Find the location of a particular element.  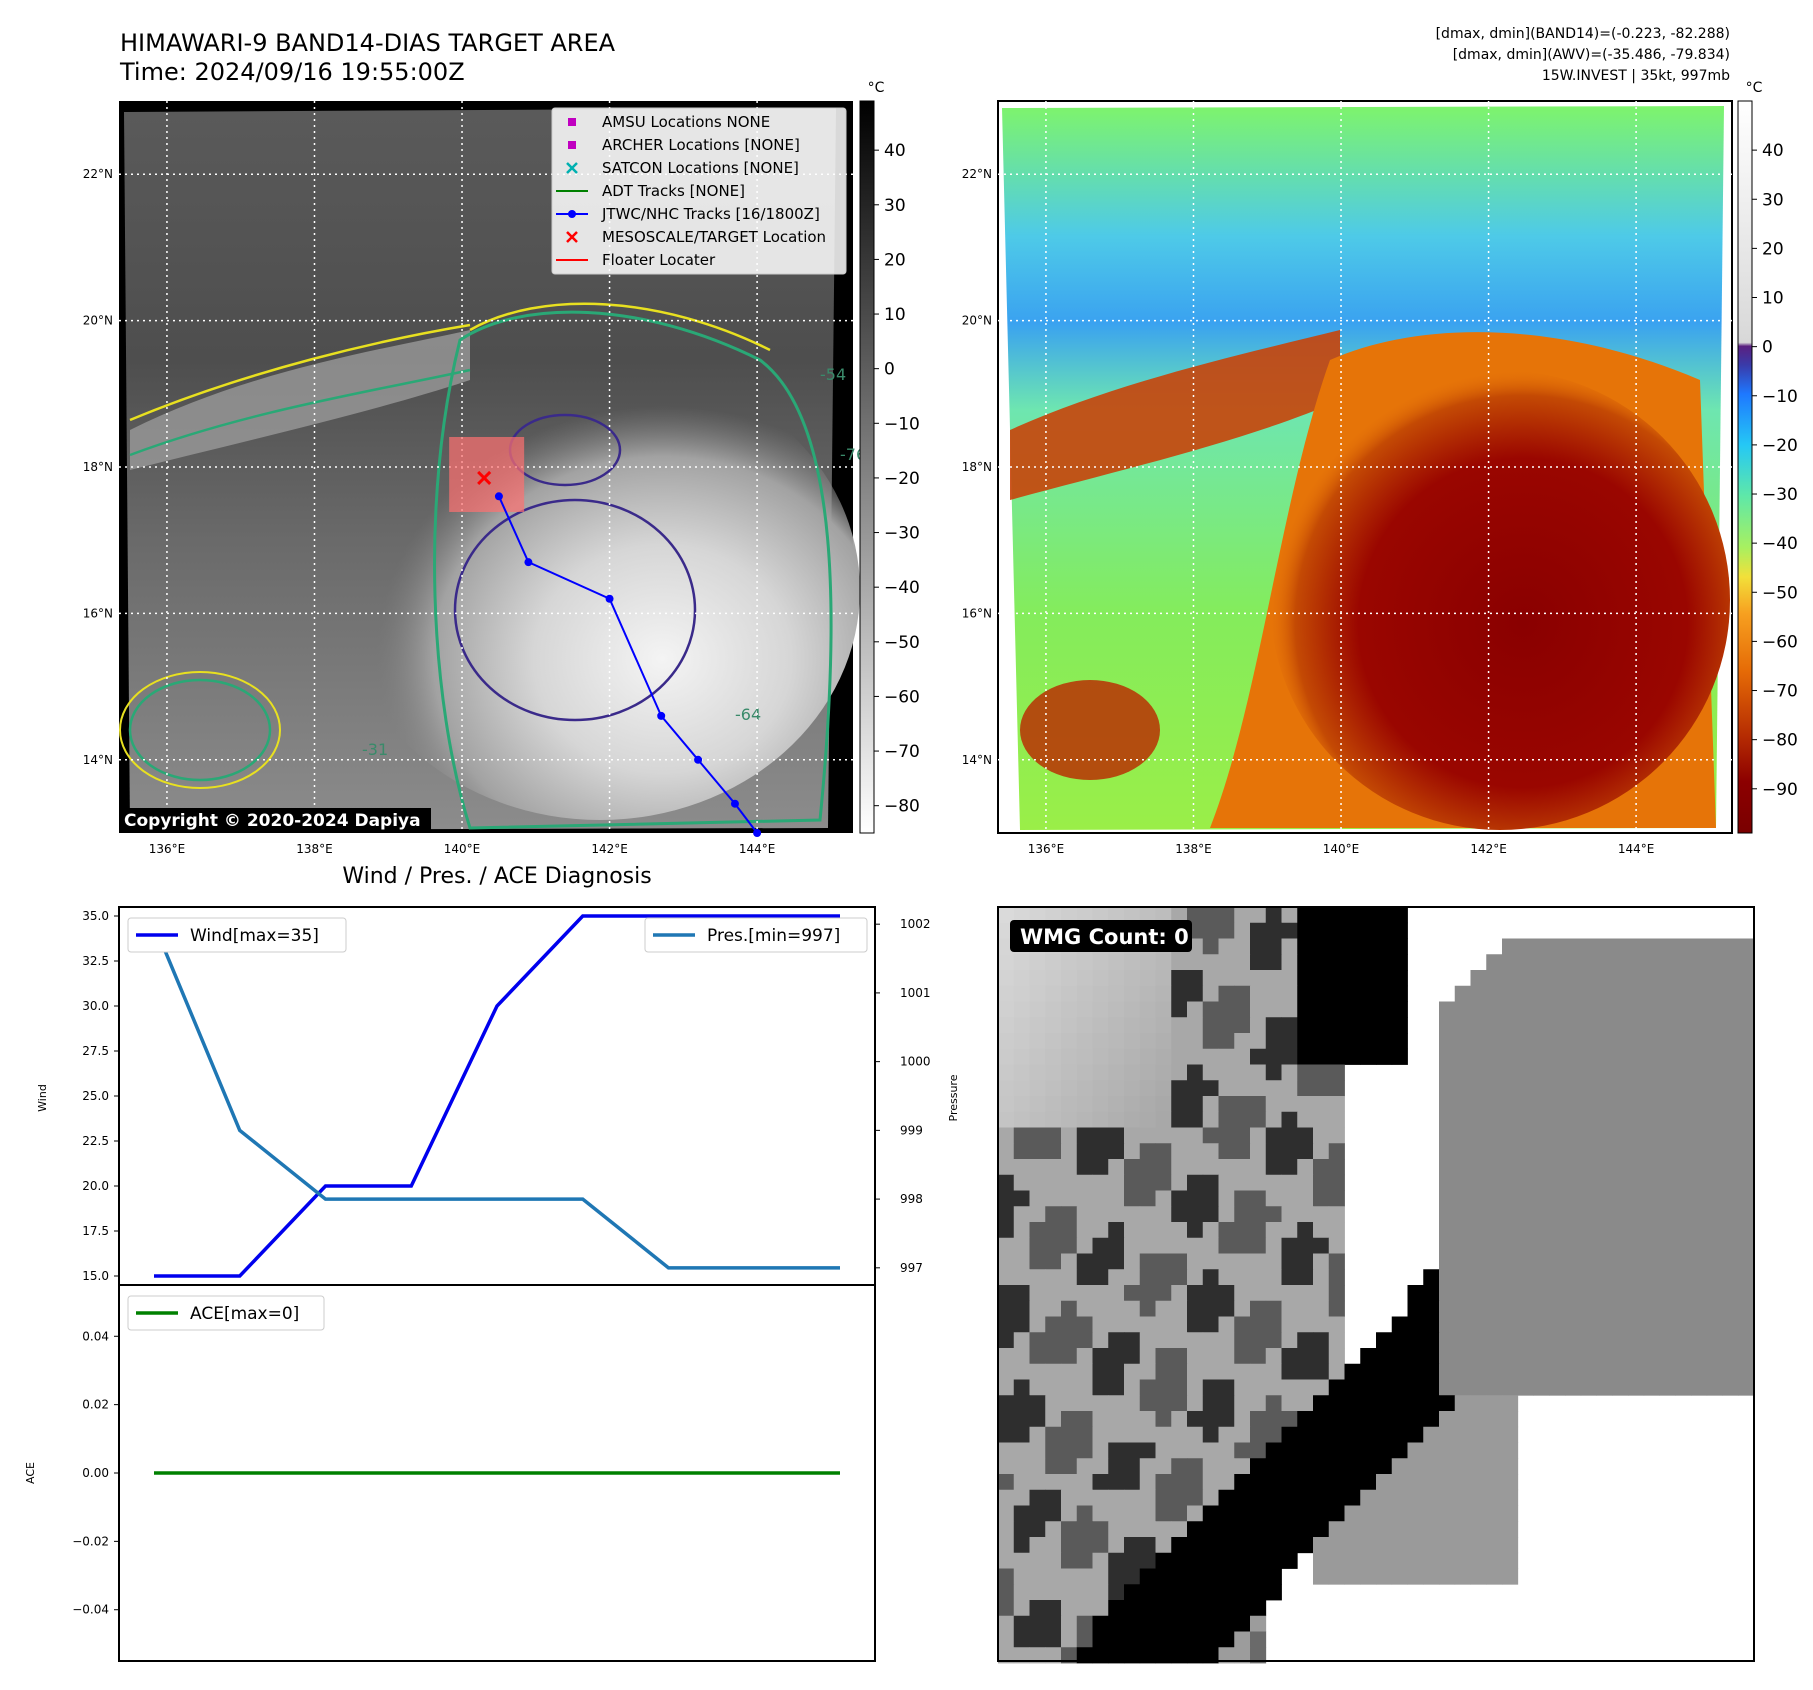

wind-legend-box is located at coordinates (237, 935).